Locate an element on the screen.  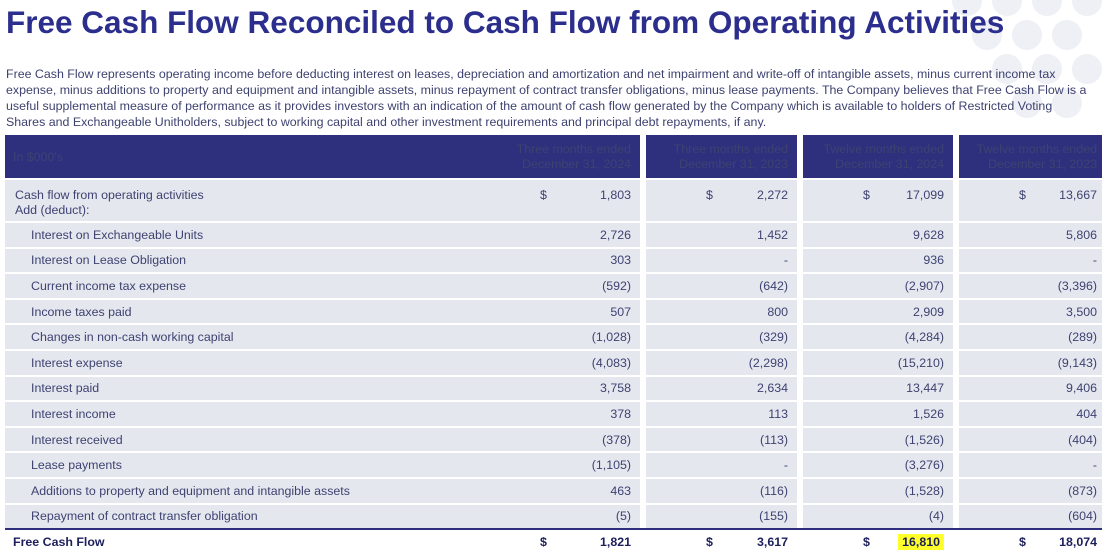
value-cell: 404 is located at coordinates (1030, 413).